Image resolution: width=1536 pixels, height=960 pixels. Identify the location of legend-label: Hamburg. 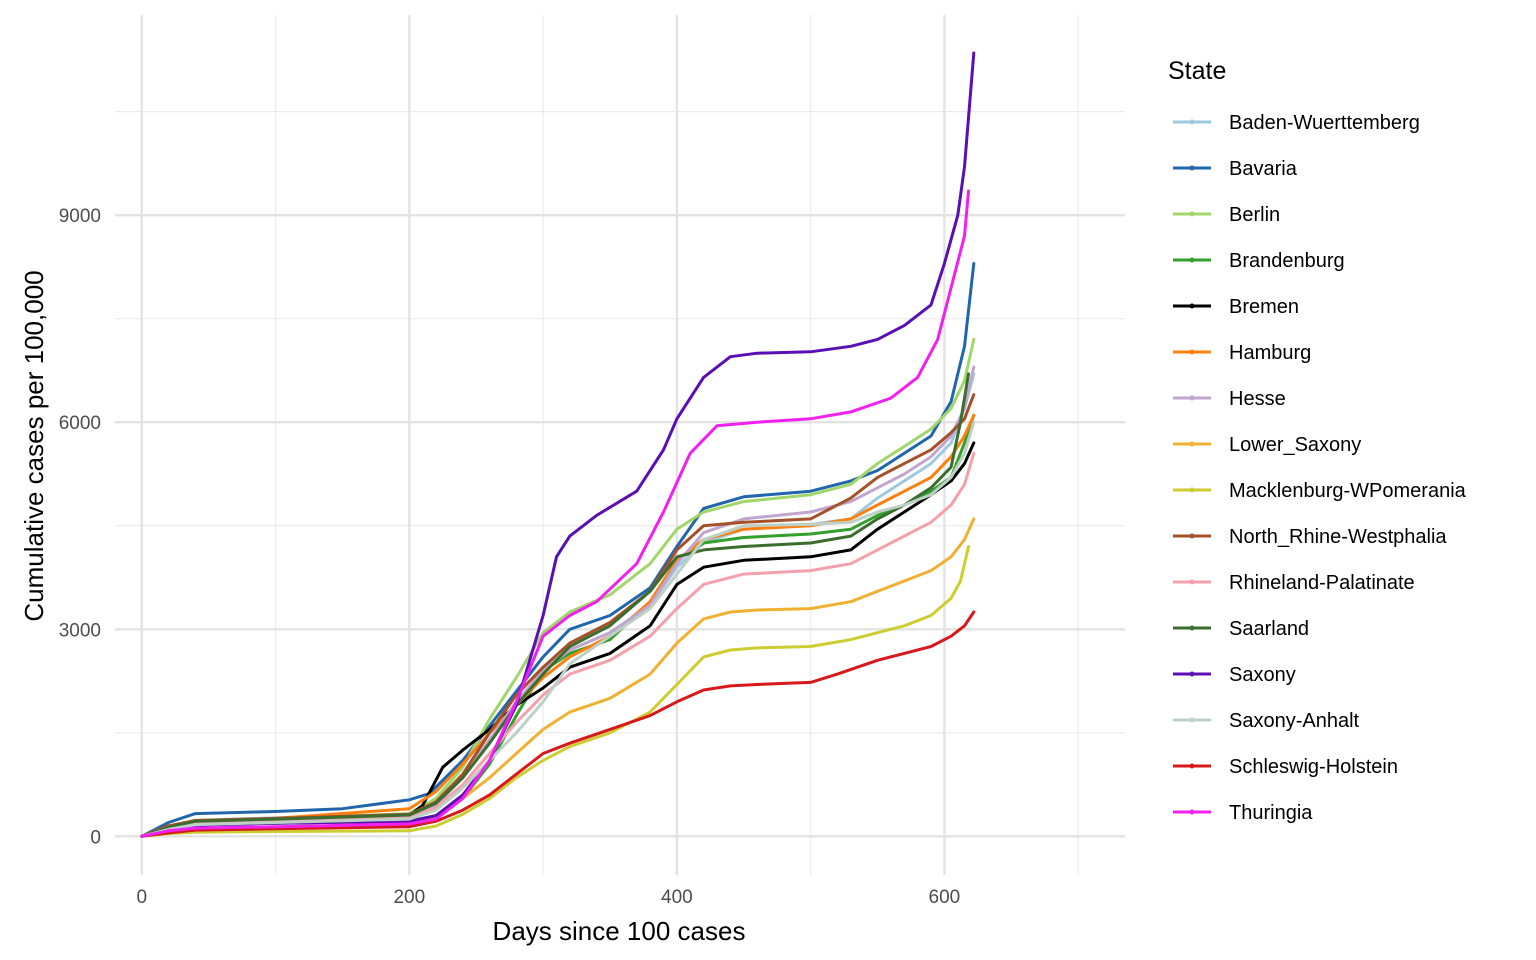
(1270, 353).